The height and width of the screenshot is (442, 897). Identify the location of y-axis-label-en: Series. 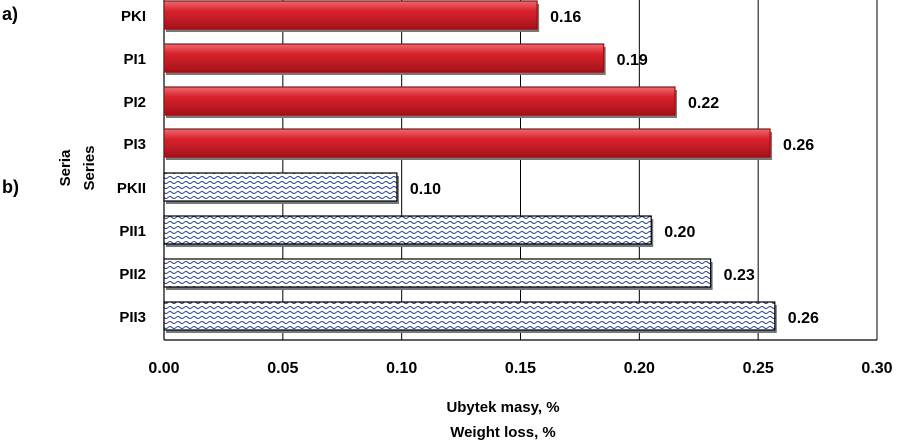
(89, 167).